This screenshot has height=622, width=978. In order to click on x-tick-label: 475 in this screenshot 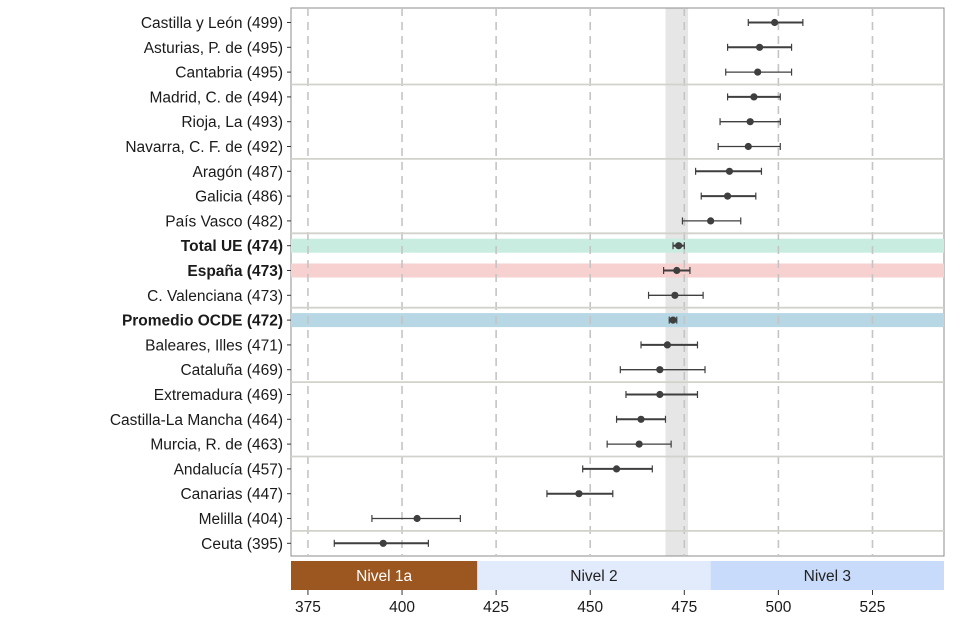, I will do `click(684, 607)`.